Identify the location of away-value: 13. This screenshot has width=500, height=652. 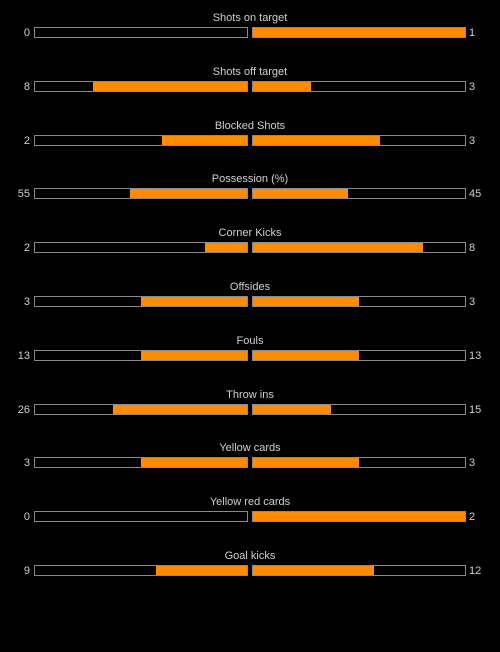
(475, 355).